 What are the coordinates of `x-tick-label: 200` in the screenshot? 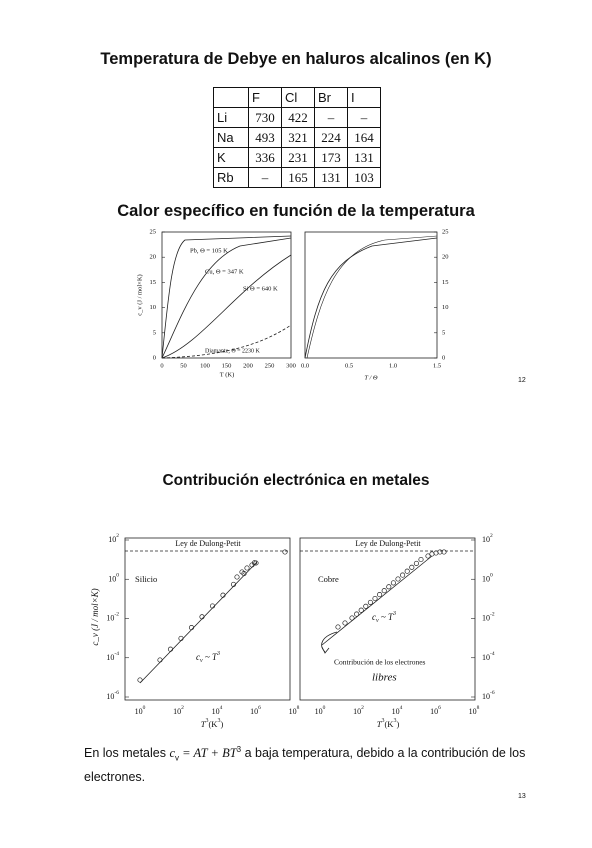 It's located at (248, 365).